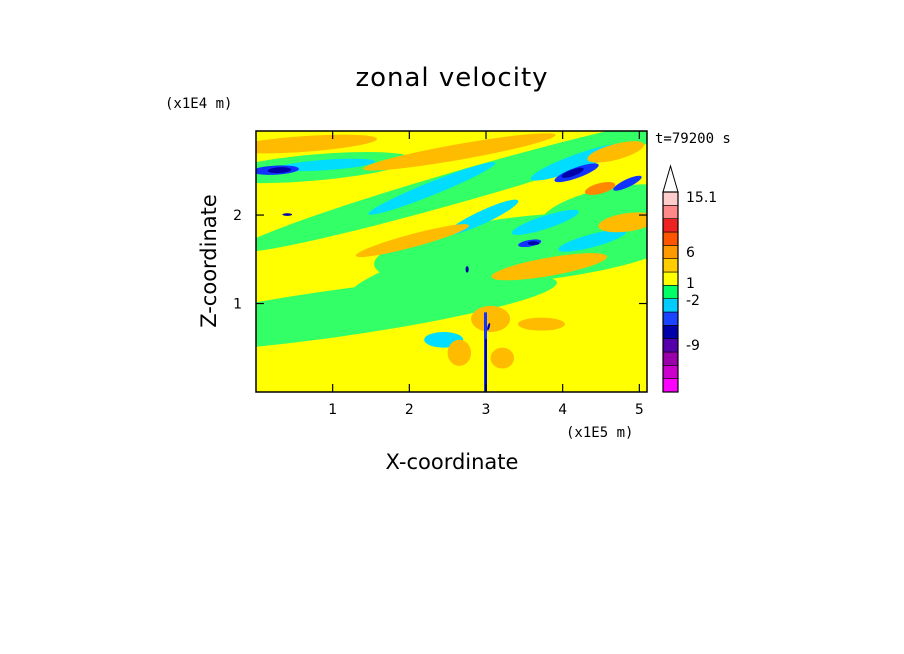  What do you see at coordinates (409, 410) in the screenshot?
I see `x-tick-label: 2` at bounding box center [409, 410].